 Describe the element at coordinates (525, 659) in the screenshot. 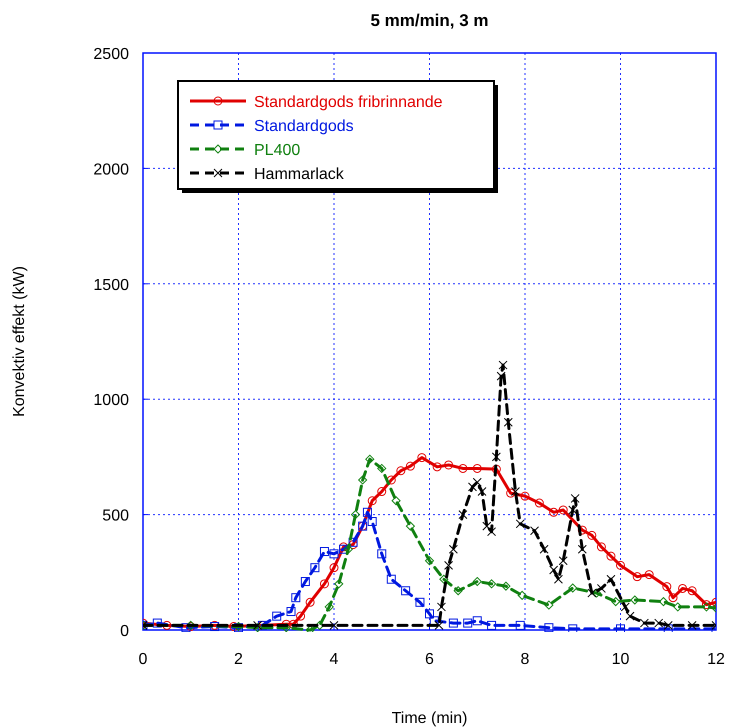

I see `x-tick-label: 8` at that location.